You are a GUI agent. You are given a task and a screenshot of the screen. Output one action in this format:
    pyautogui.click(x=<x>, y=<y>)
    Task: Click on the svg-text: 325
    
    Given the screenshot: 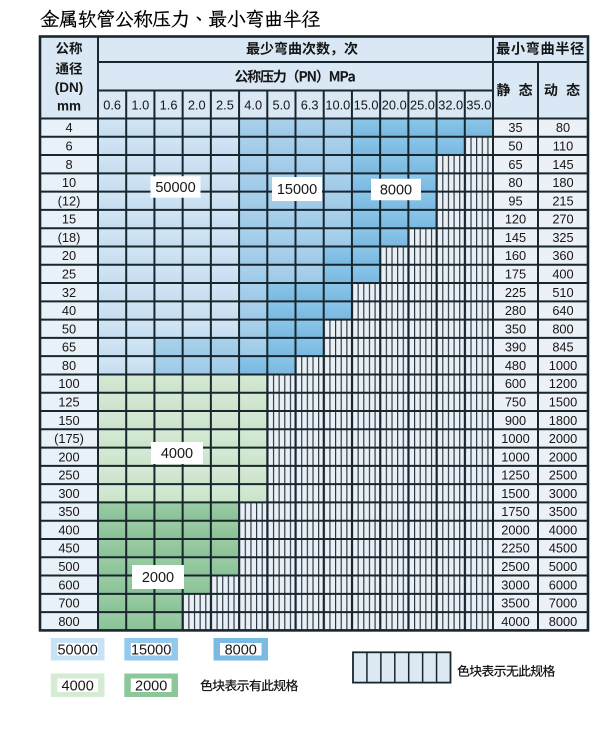 What is the action you would take?
    pyautogui.click(x=562, y=237)
    